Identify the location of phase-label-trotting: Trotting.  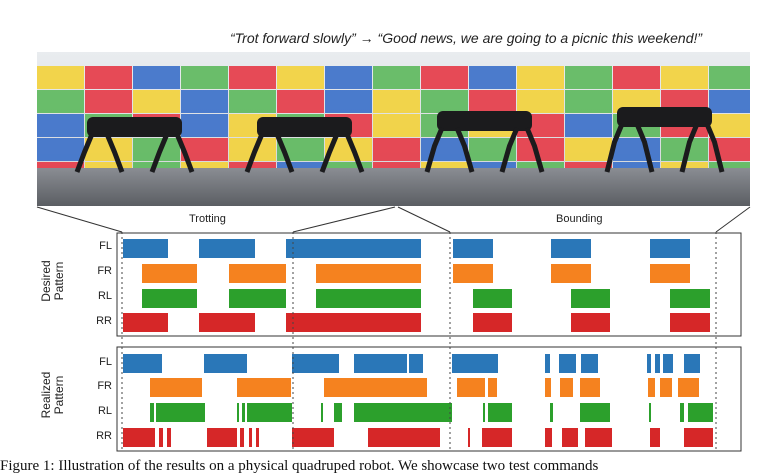
(207, 219).